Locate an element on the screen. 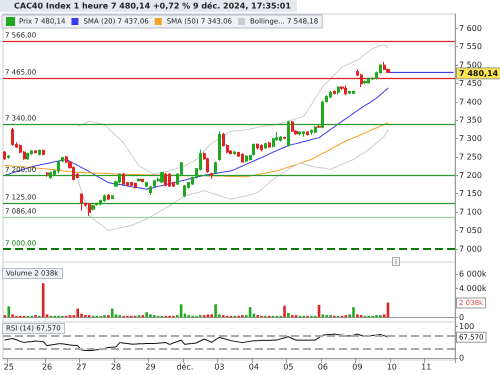 Image resolution: width=500 pixels, height=375 pixels. y-tick-label: 100 is located at coordinates (466, 327).